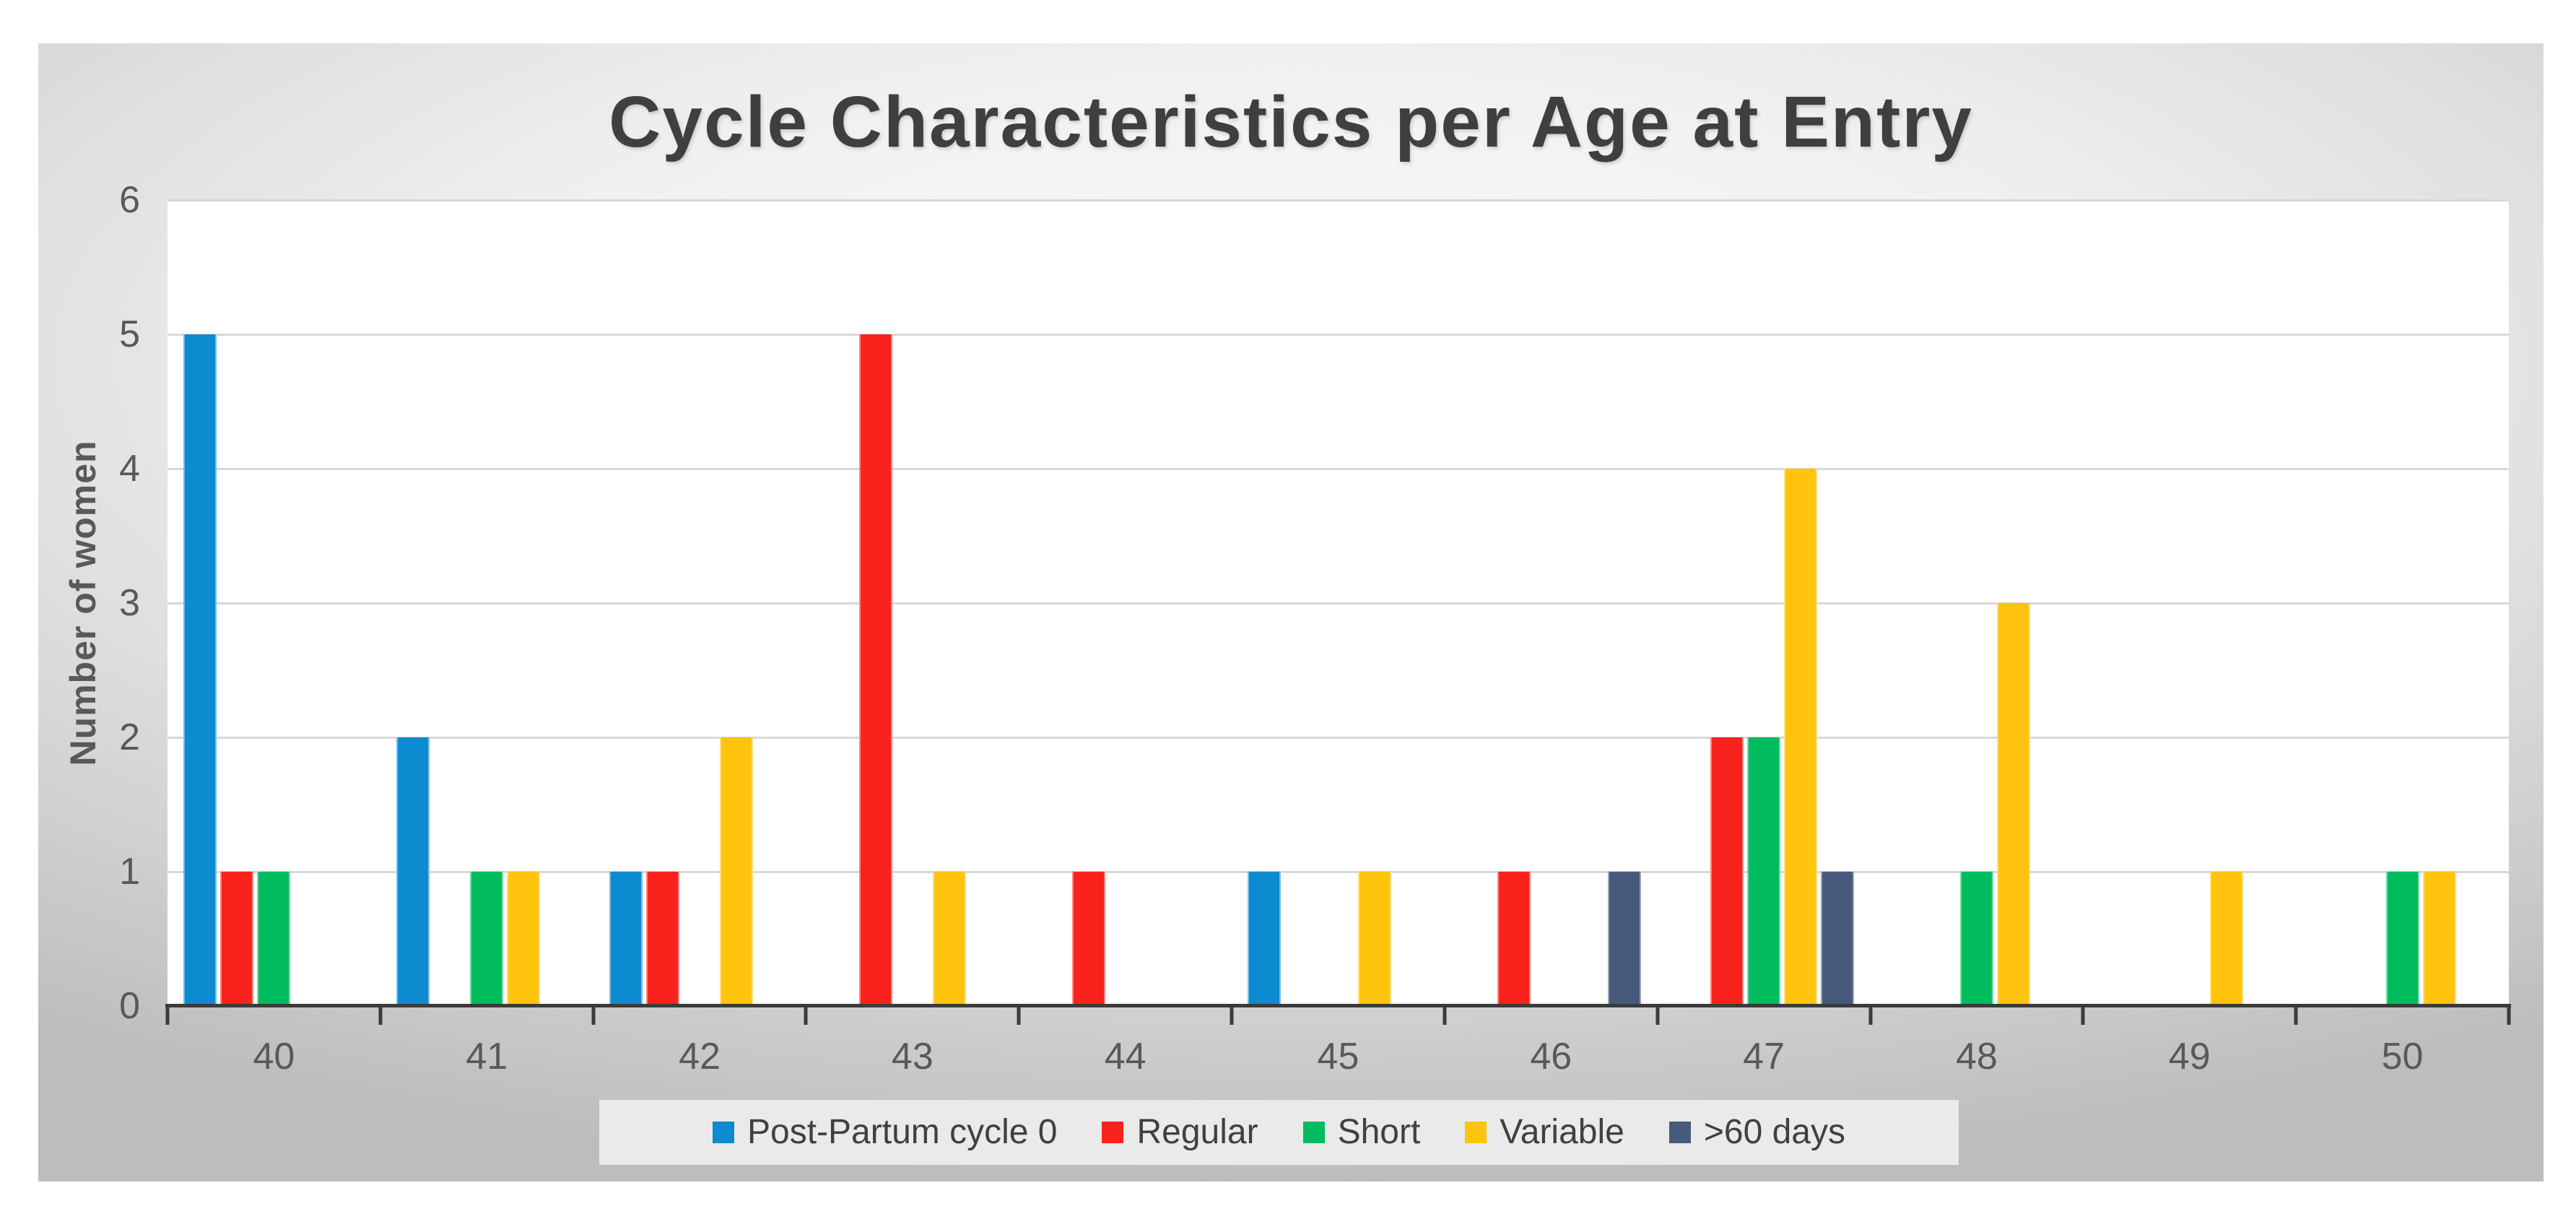  What do you see at coordinates (129, 1006) in the screenshot?
I see `y-tick-label-0: 0` at bounding box center [129, 1006].